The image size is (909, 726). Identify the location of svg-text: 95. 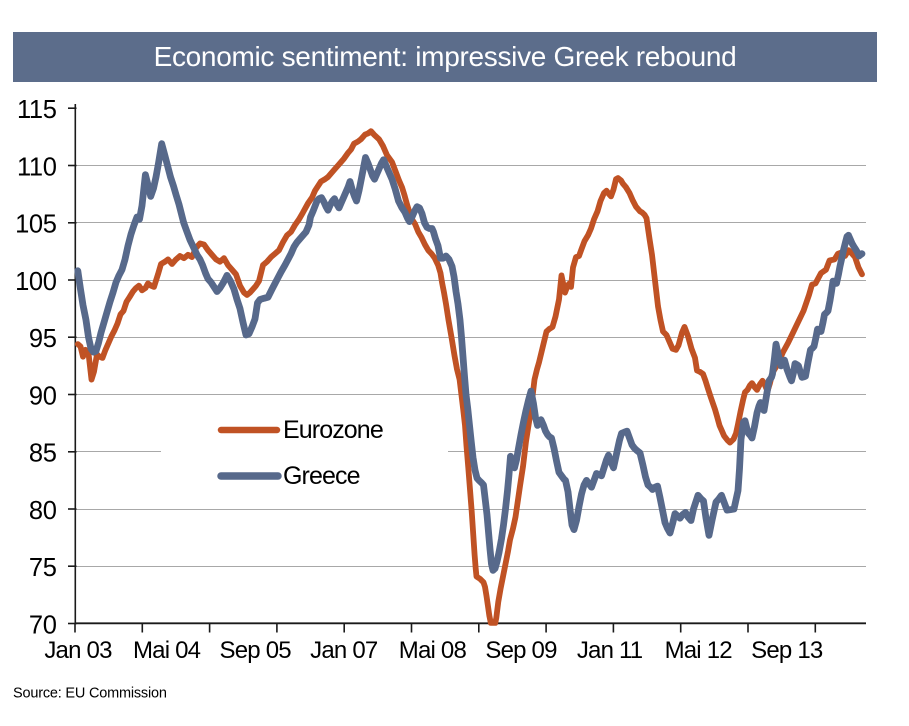
(43, 339).